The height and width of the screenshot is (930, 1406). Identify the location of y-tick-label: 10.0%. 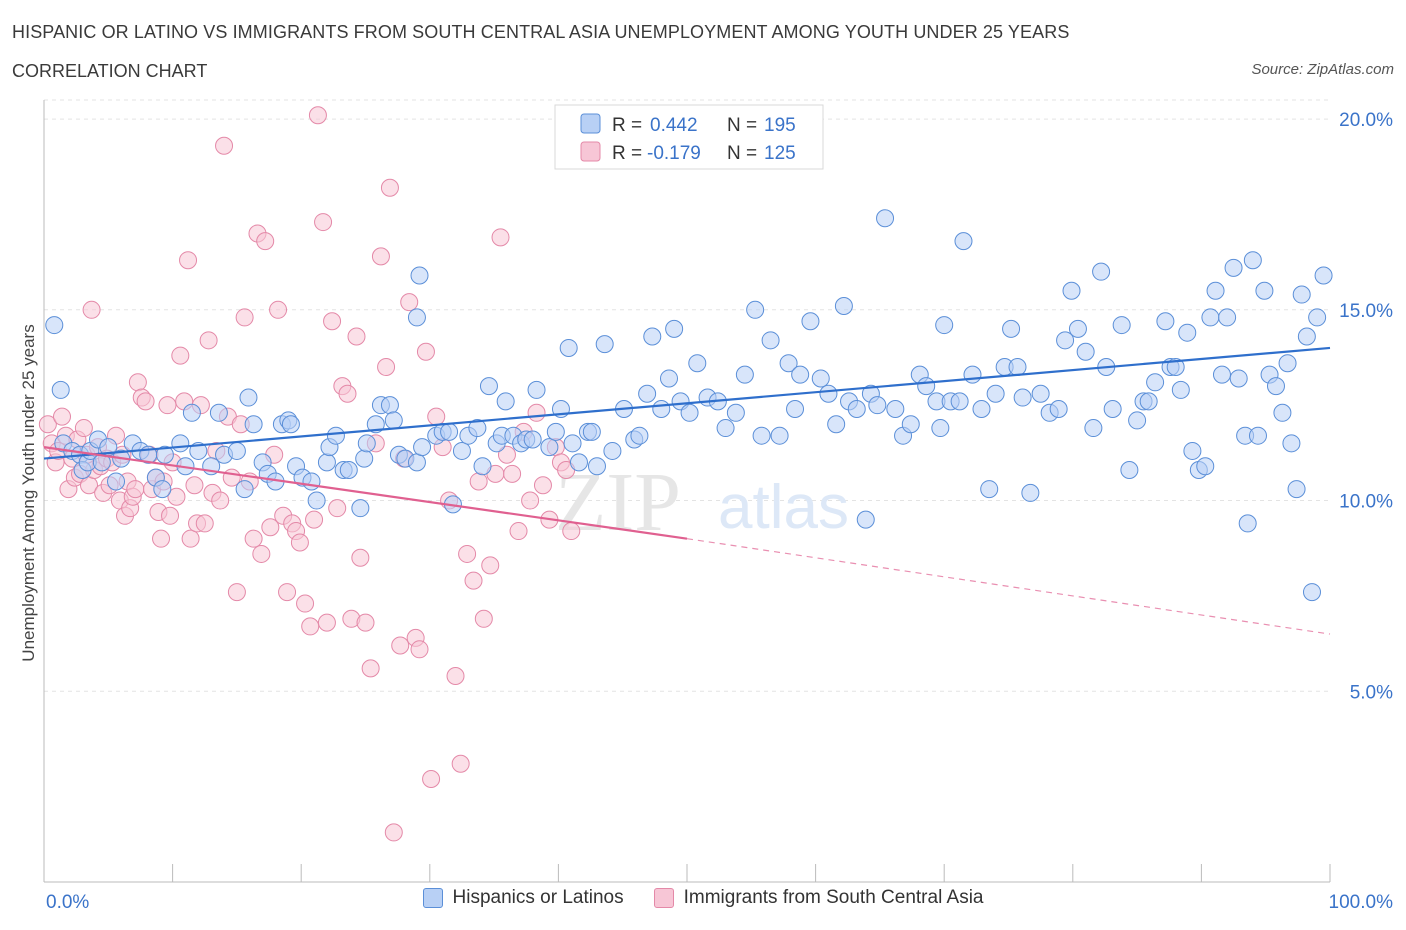
(1366, 502).